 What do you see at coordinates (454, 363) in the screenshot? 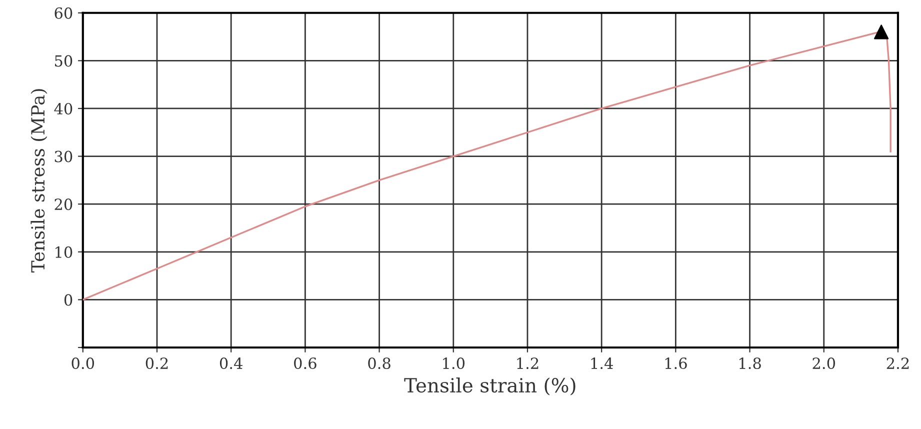
I see `x-tick-label: 1.0` at bounding box center [454, 363].